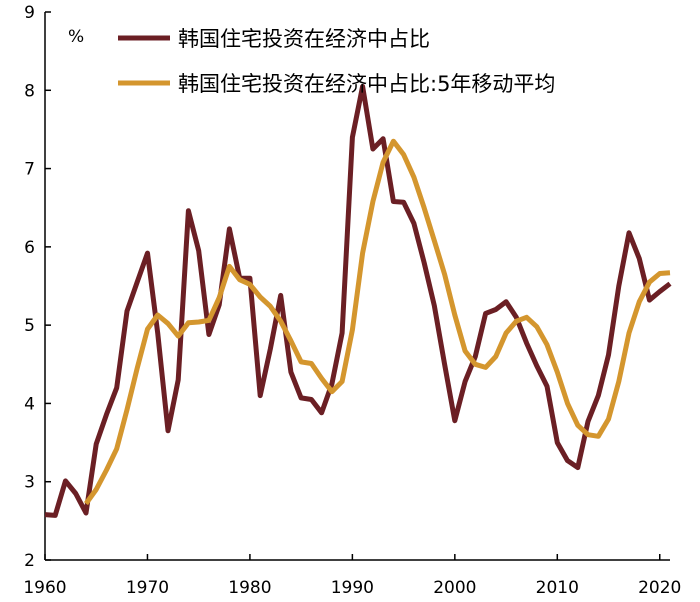  Describe the element at coordinates (366, 84) in the screenshot. I see `legend-label-moving-average: 韩国住宅投资在经济中占比:5年移动平均` at that location.